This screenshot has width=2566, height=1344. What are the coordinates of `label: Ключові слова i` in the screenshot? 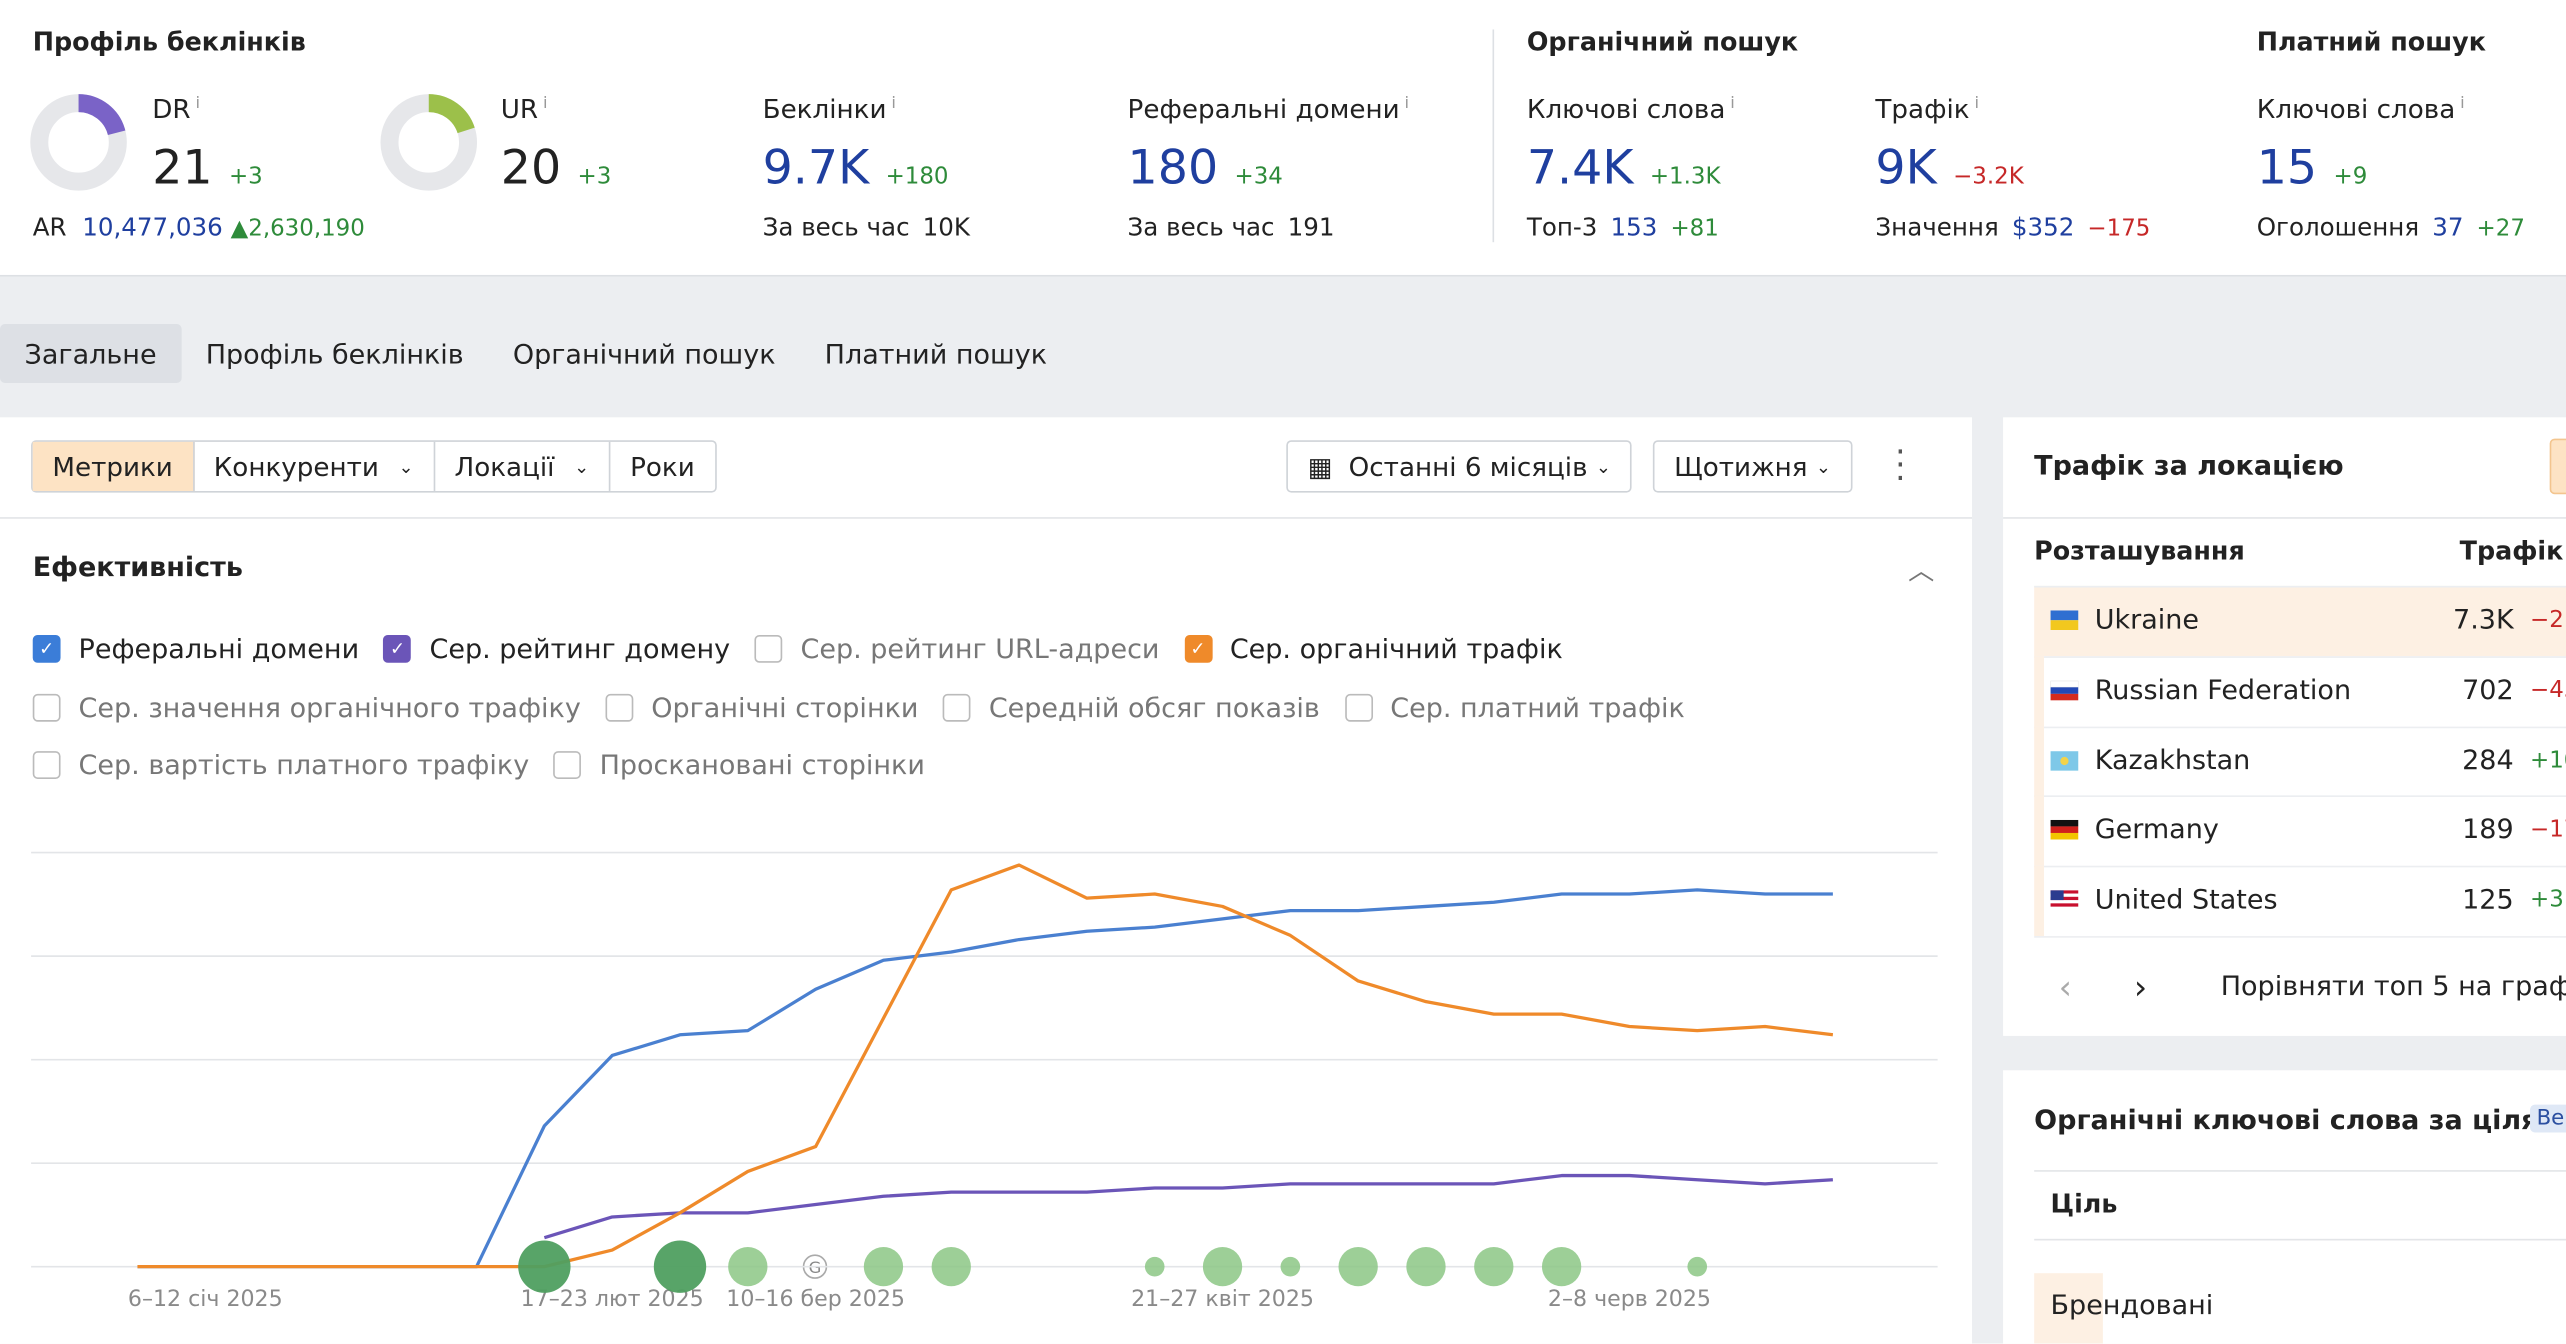 It's located at (2361, 108).